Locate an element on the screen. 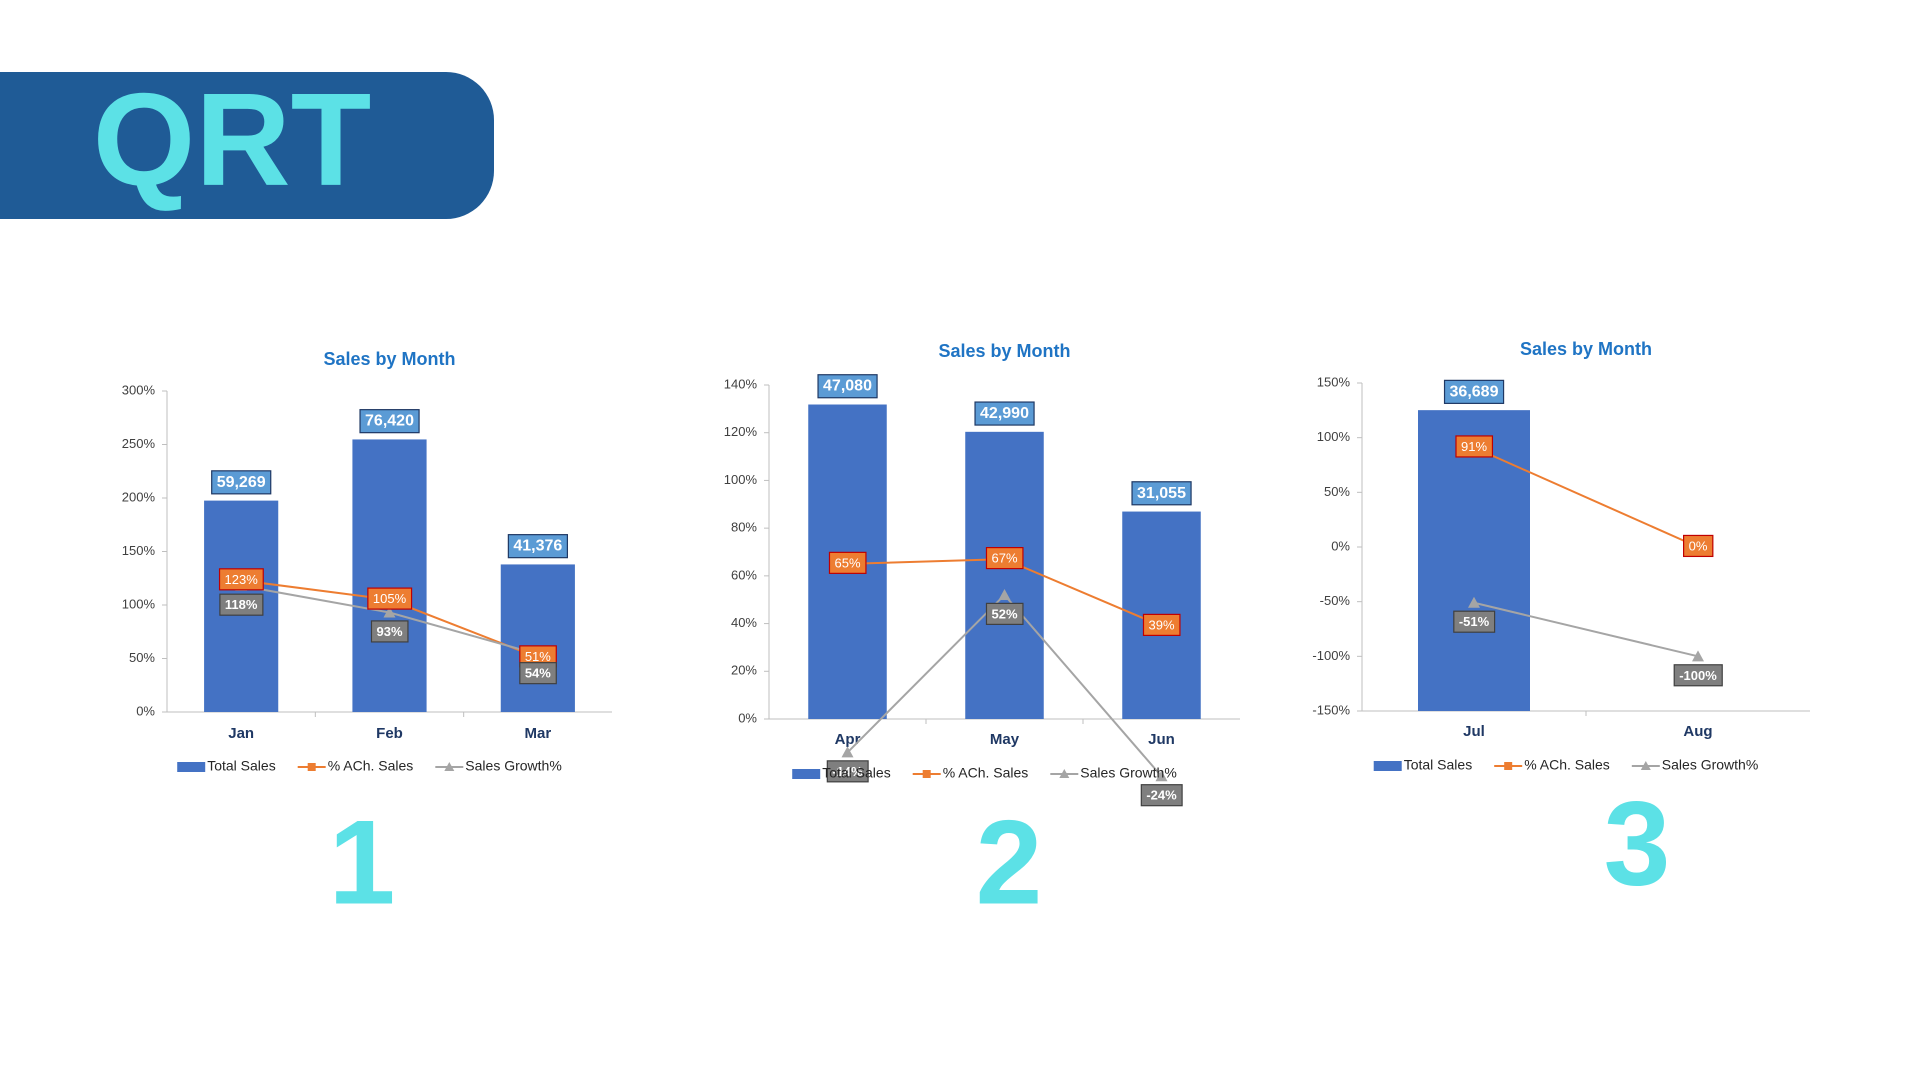 The height and width of the screenshot is (1080, 1920). data-label-text: 39% is located at coordinates (1161, 624).